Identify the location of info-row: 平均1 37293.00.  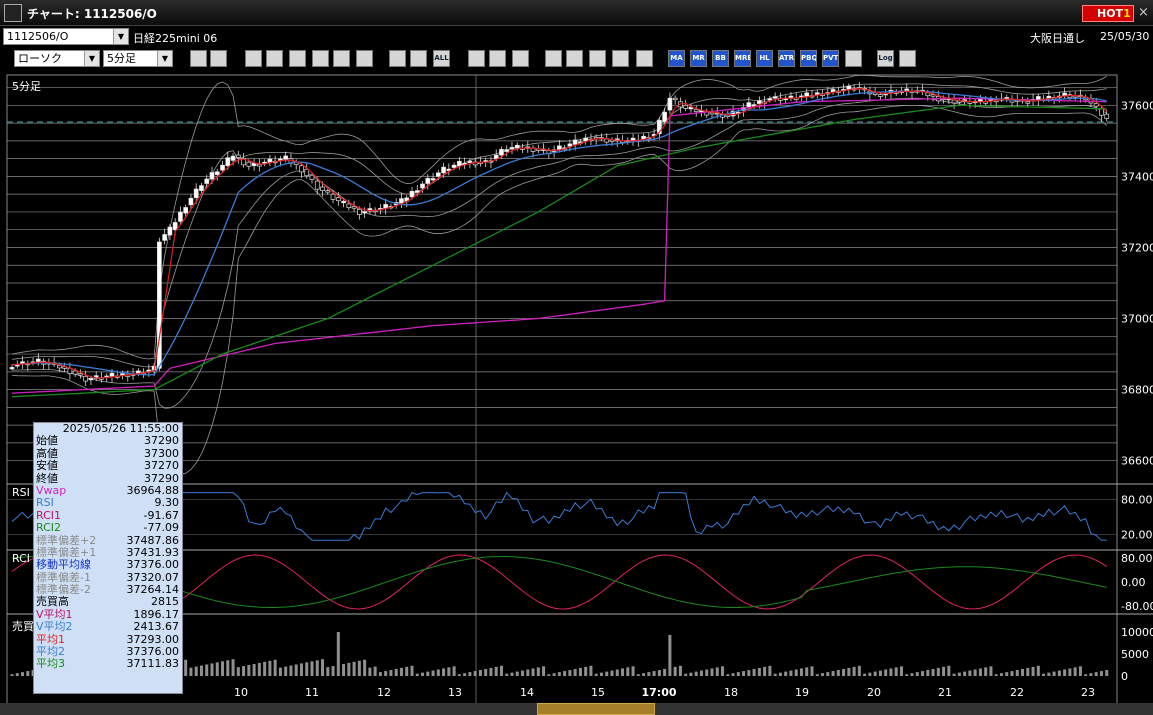
(108, 639).